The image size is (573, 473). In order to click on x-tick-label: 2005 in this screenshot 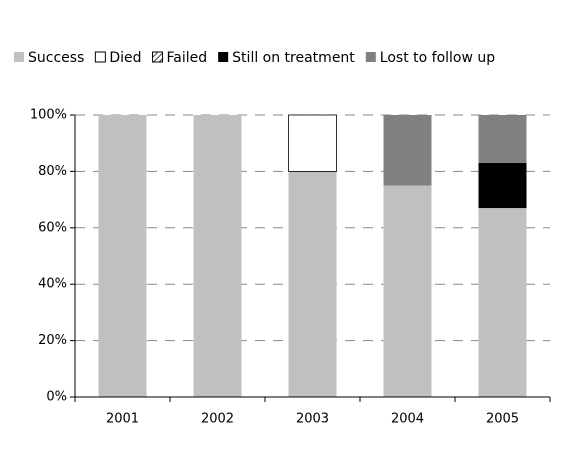, I will do `click(502, 419)`.